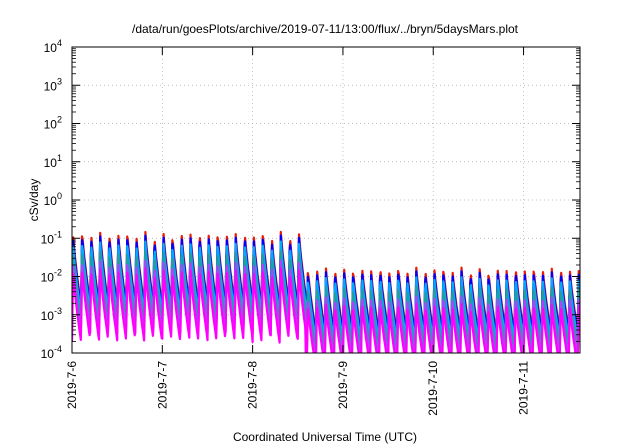  What do you see at coordinates (253, 385) in the screenshot?
I see `x-tick-label: 2019-7-8` at bounding box center [253, 385].